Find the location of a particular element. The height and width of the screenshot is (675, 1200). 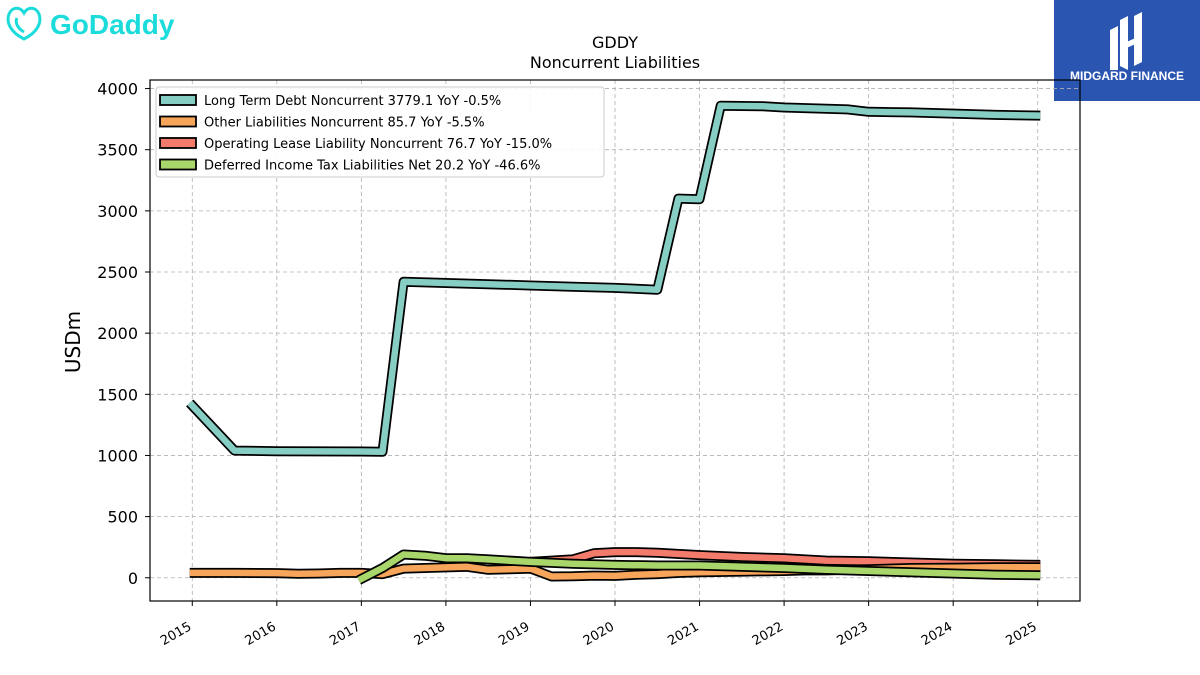

godaddy-logo: GoDaddy is located at coordinates (90, 23).